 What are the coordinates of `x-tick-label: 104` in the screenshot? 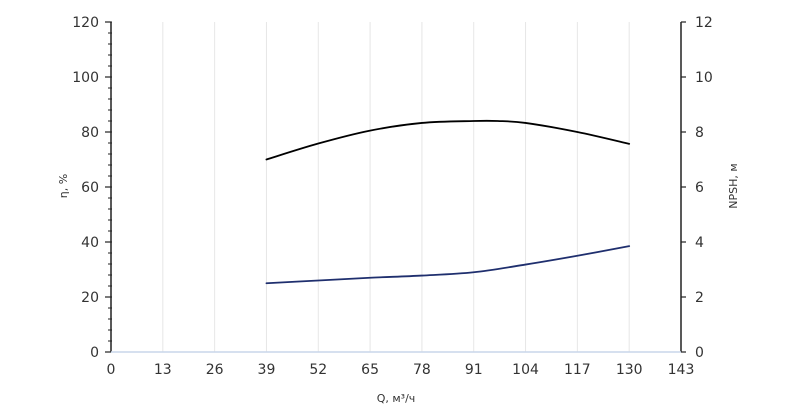 It's located at (525, 370).